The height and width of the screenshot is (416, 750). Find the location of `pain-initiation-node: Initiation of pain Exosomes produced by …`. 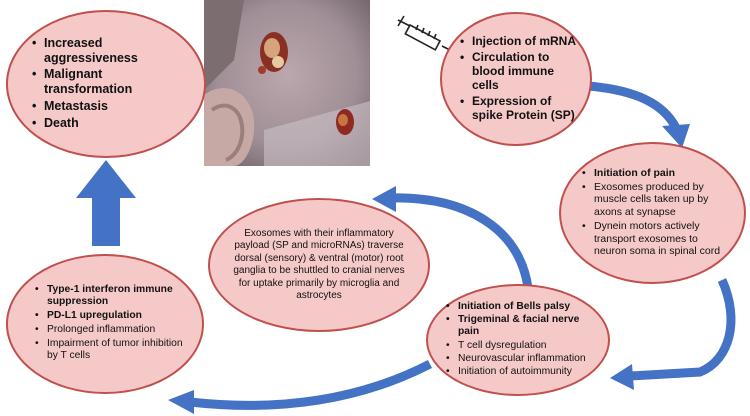

pain-initiation-node: Initiation of pain Exosomes produced by … is located at coordinates (652, 213).